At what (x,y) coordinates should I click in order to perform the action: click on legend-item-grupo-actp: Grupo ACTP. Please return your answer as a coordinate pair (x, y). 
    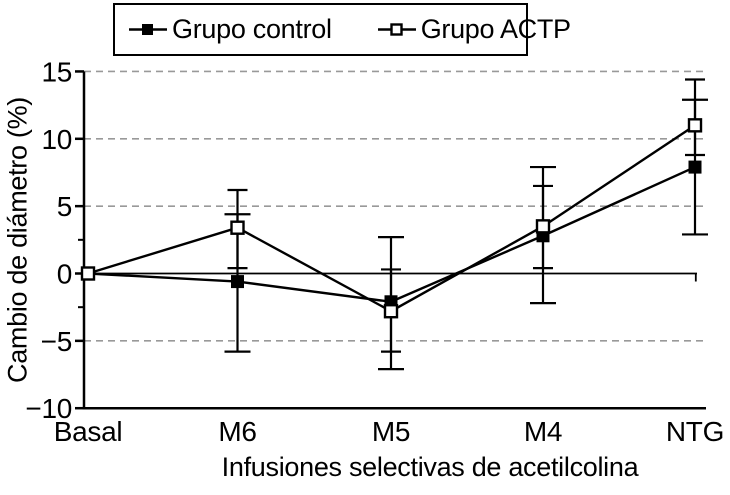
    Looking at the image, I should click on (474, 29).